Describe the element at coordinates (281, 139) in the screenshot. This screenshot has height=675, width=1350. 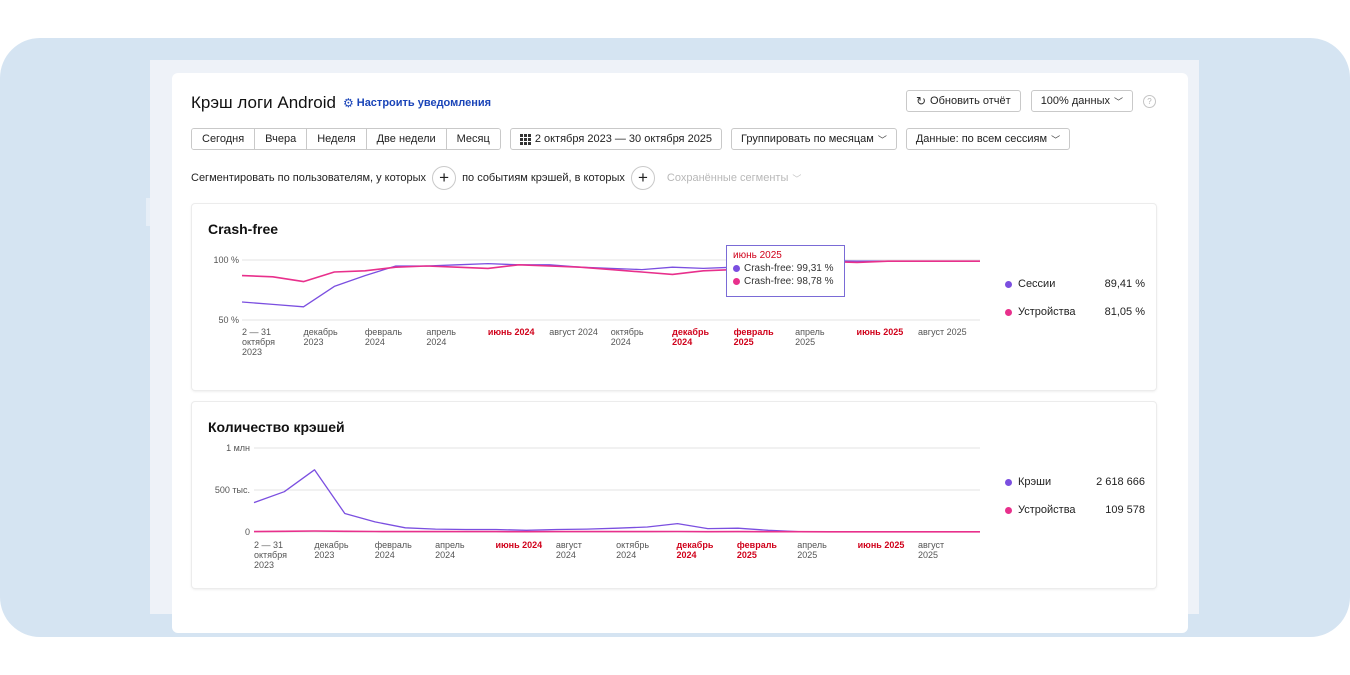
I see `period-yesterday: Вчера` at that location.